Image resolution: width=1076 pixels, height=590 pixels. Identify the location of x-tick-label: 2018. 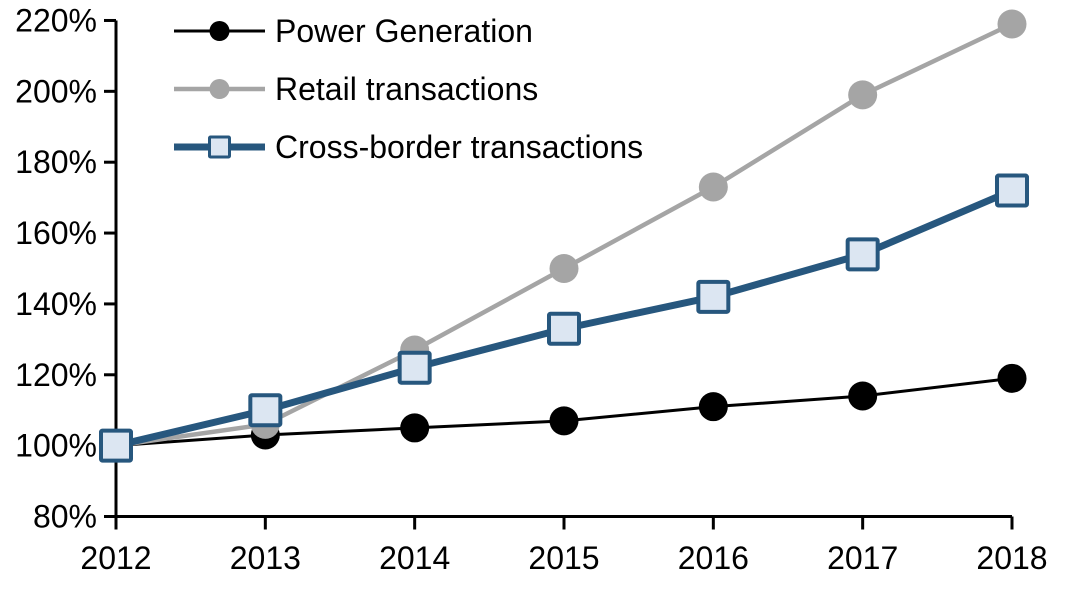
(1011, 558).